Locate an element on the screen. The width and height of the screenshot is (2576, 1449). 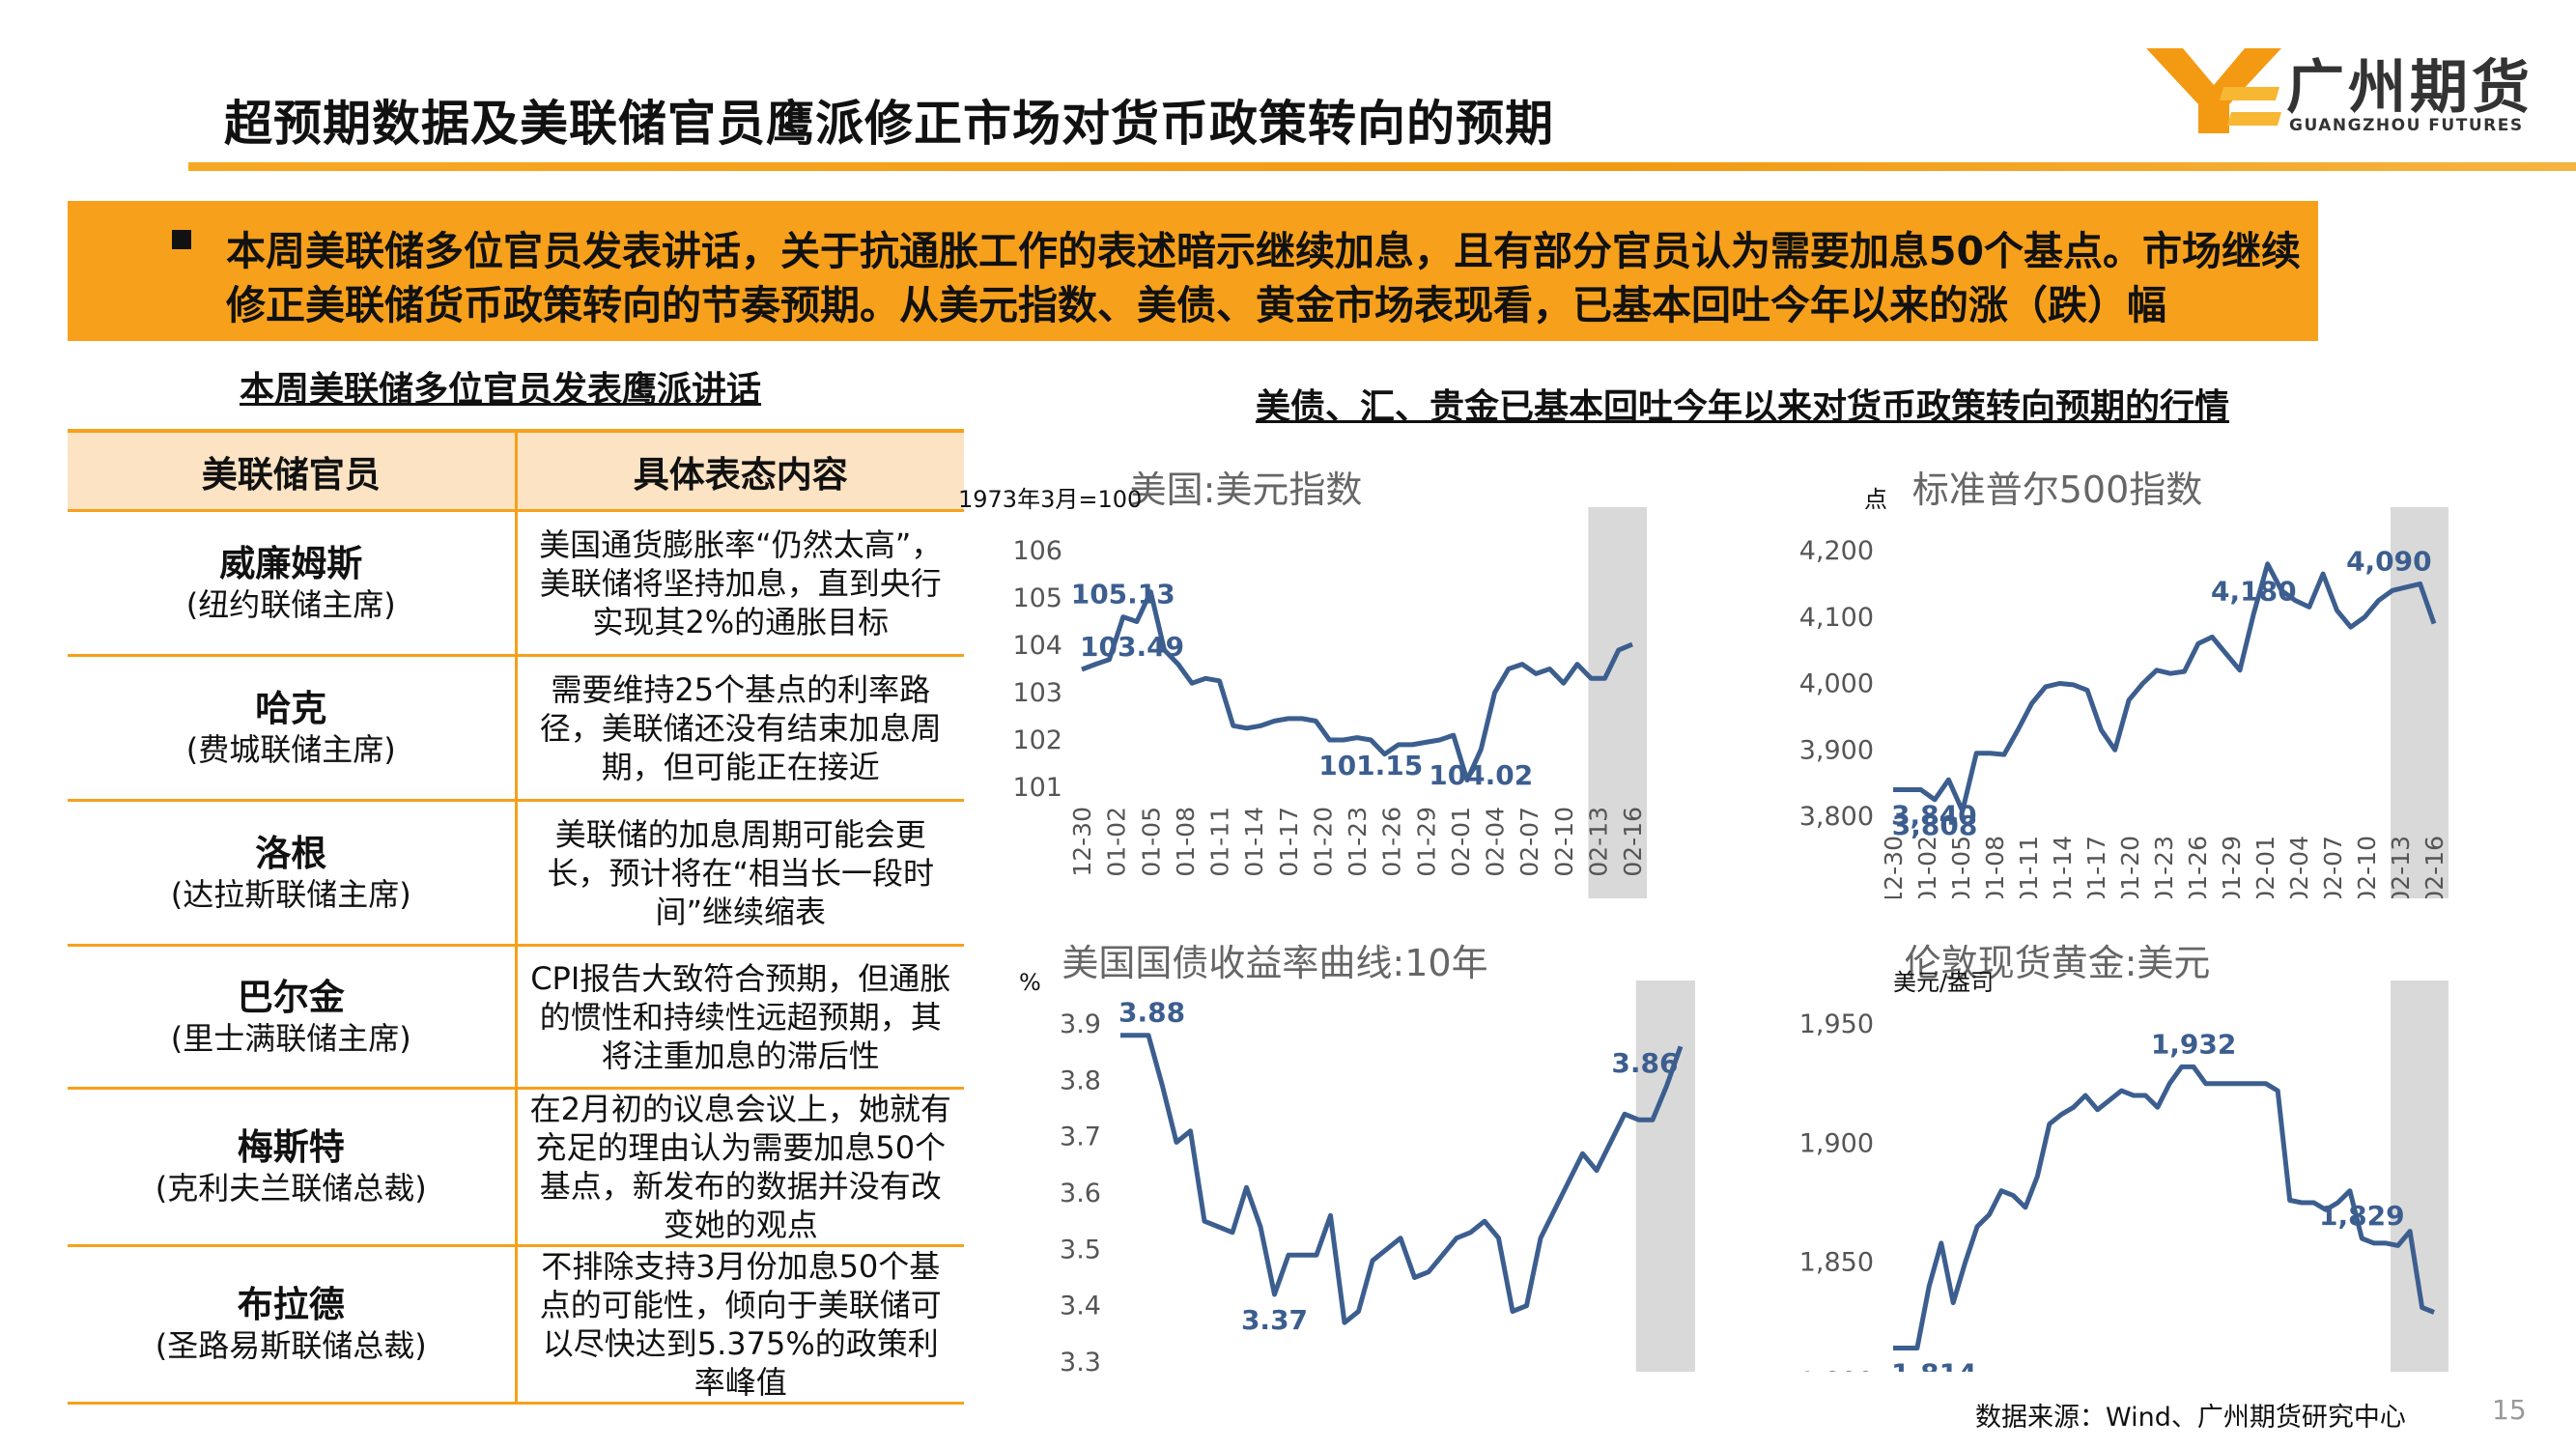
y-tick-label: 4,200 is located at coordinates (1836, 551).